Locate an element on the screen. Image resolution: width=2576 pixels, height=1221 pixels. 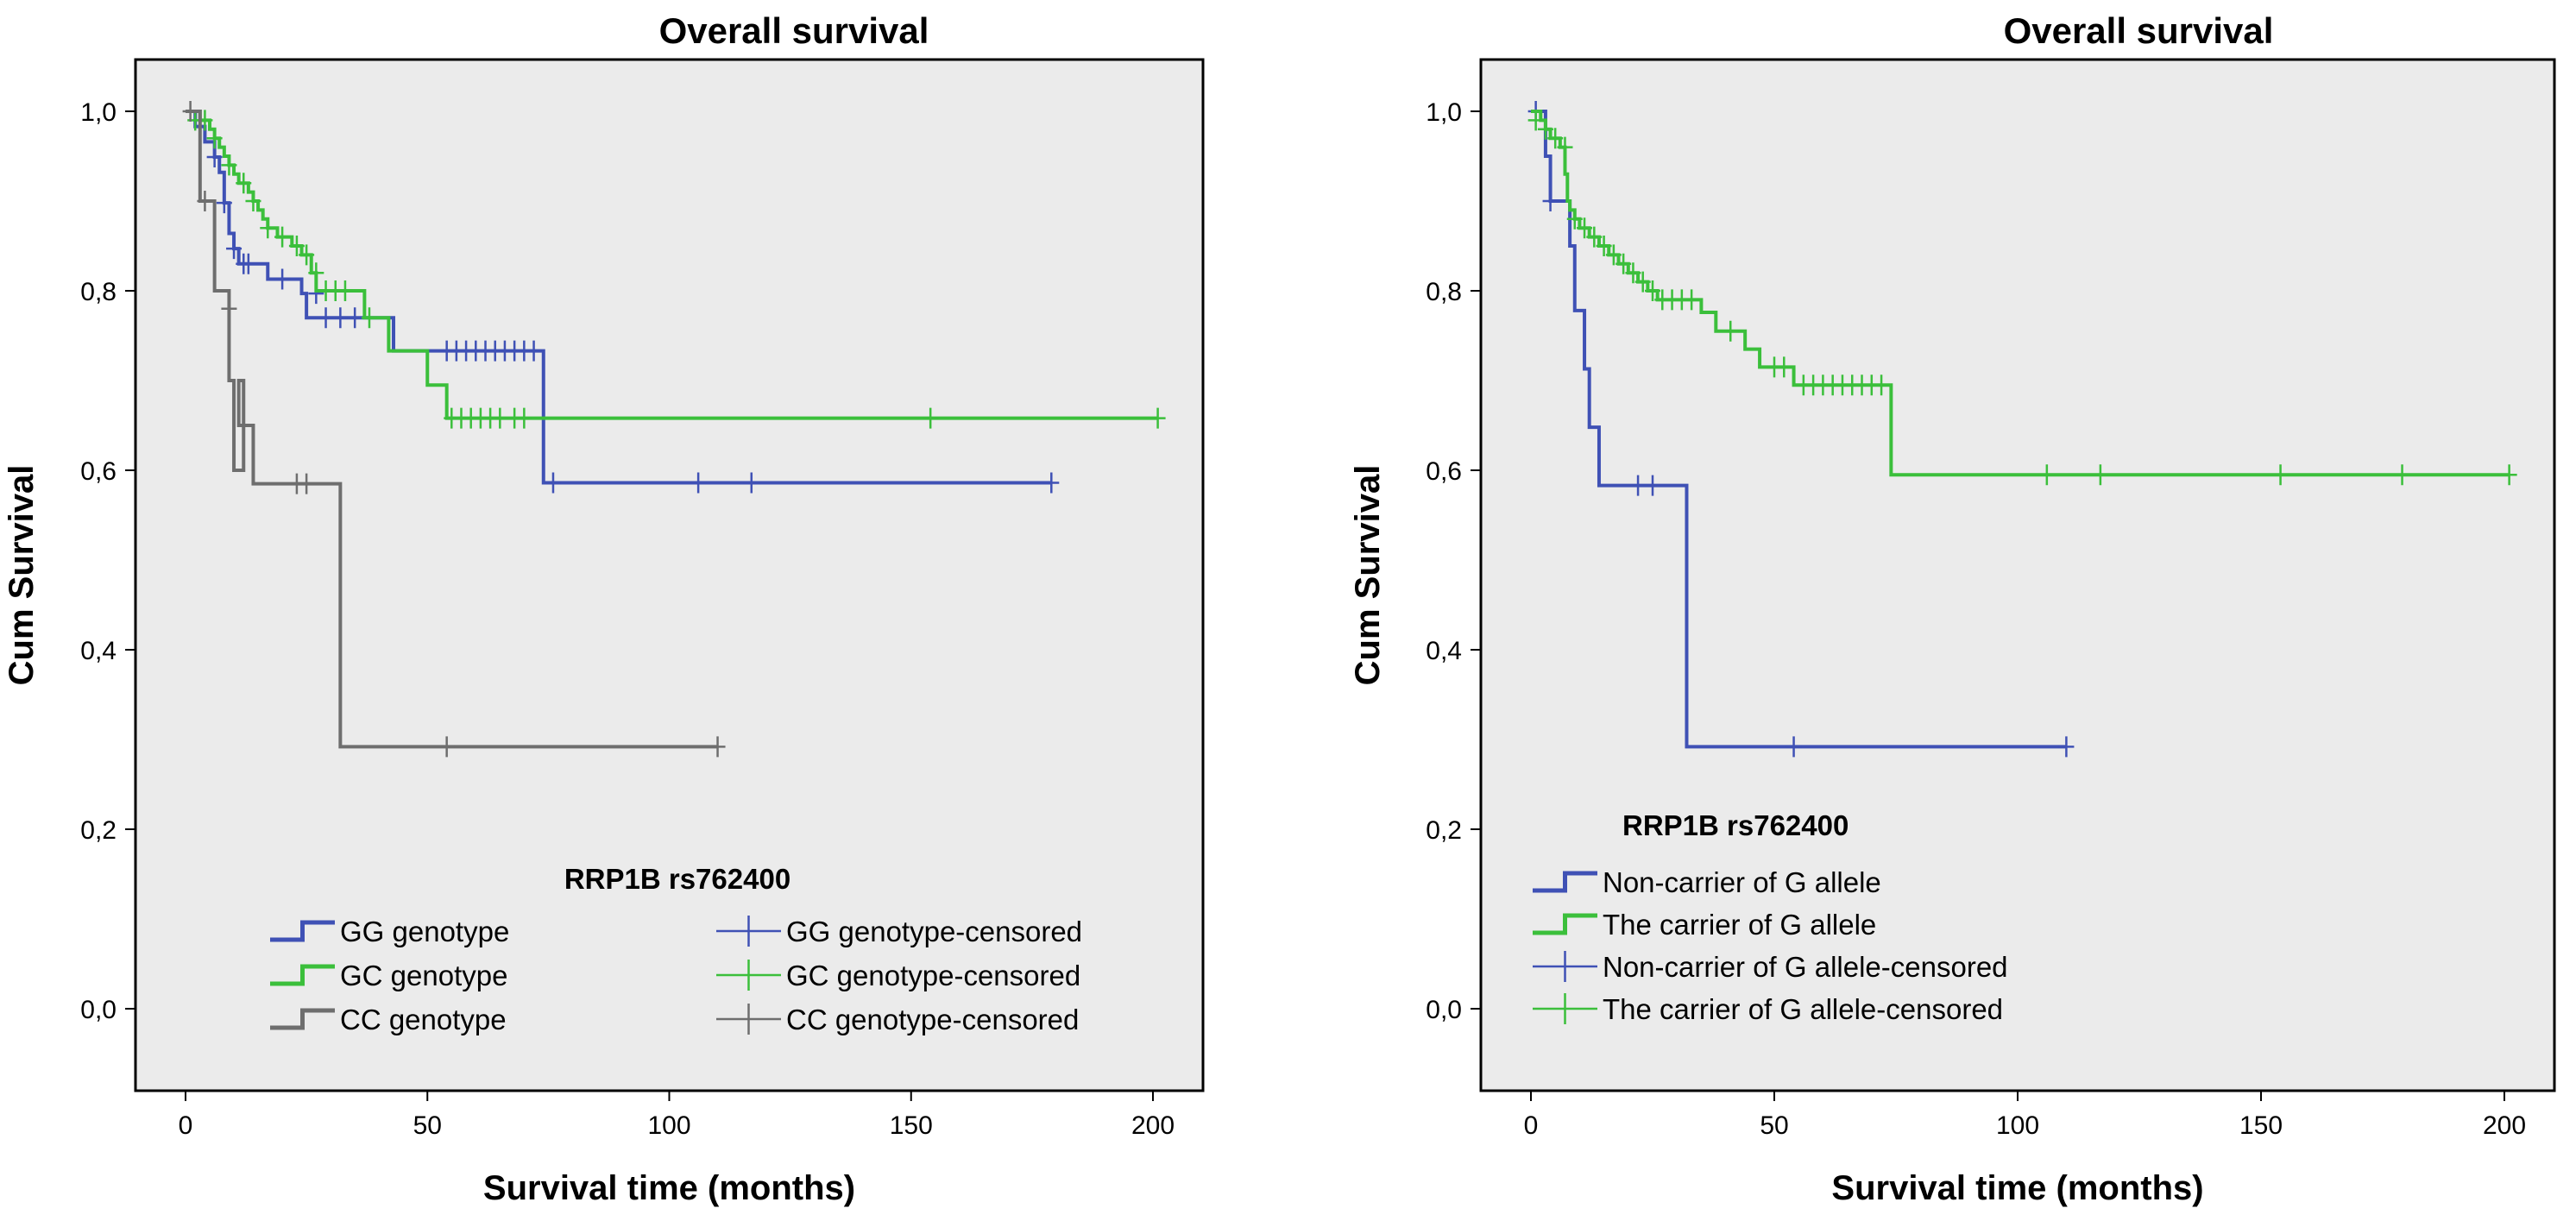
legend-entry-label: GG genotype-censored is located at coordinates (934, 931).